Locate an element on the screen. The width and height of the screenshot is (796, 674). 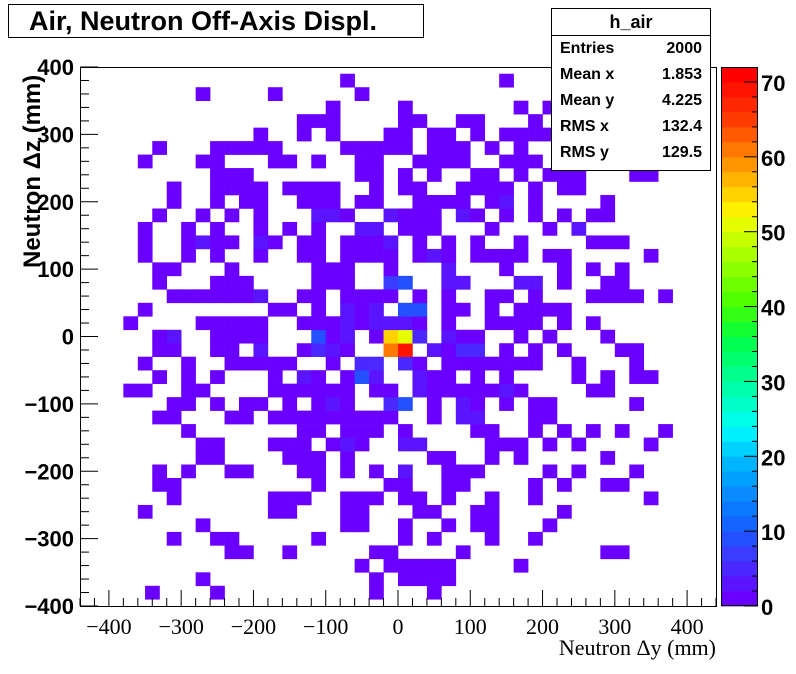
stats-value: 2000 is located at coordinates (684, 48).